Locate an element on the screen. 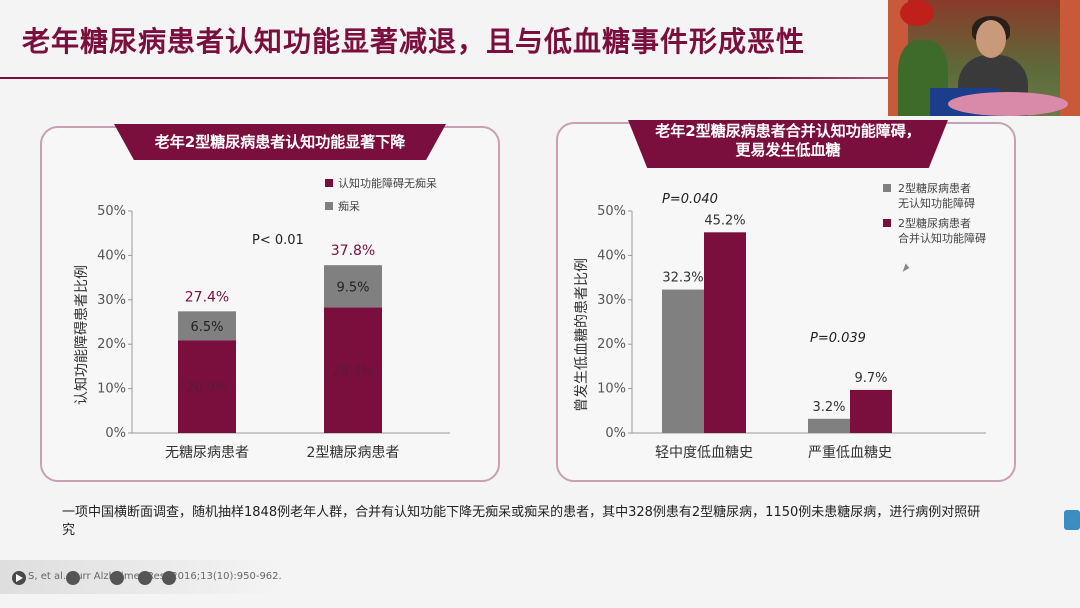 Image resolution: width=1080 pixels, height=608 pixels. curtain-right is located at coordinates (1070, 58).